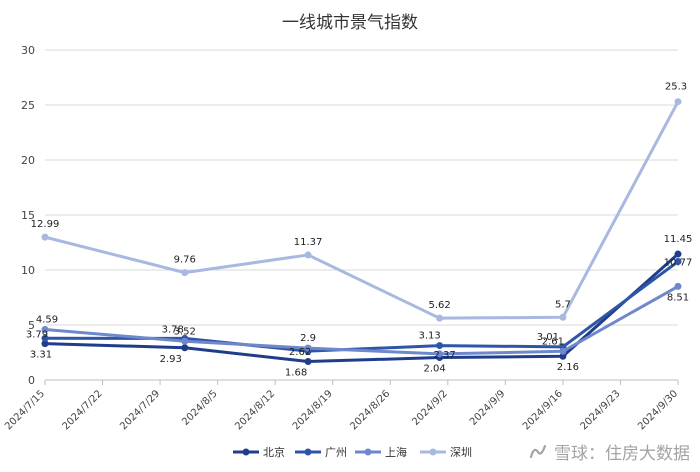 This screenshot has height=472, width=700. What do you see at coordinates (563, 304) in the screenshot?
I see `data-label: 5.7` at bounding box center [563, 304].